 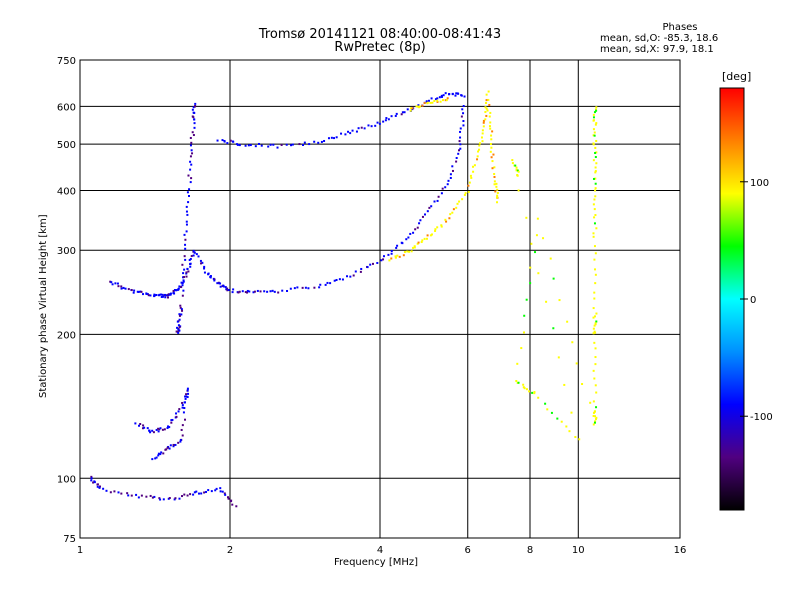 I want to click on phase-x-stats: mean, sd,X: 97.9, 18.1, so click(x=657, y=49).